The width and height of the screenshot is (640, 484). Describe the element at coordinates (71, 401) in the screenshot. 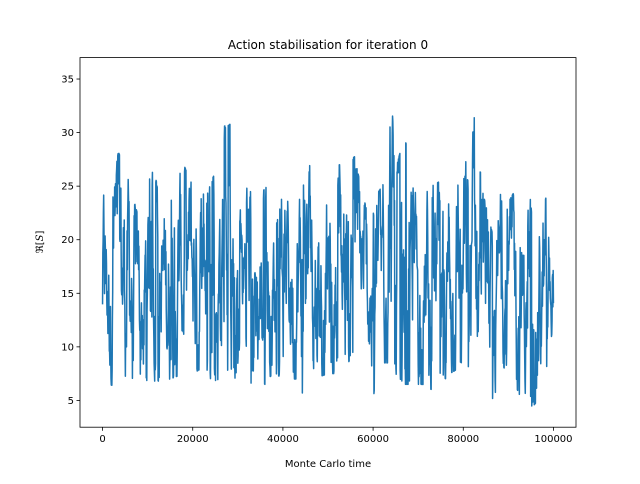

I see `y-tick-label: 5` at that location.